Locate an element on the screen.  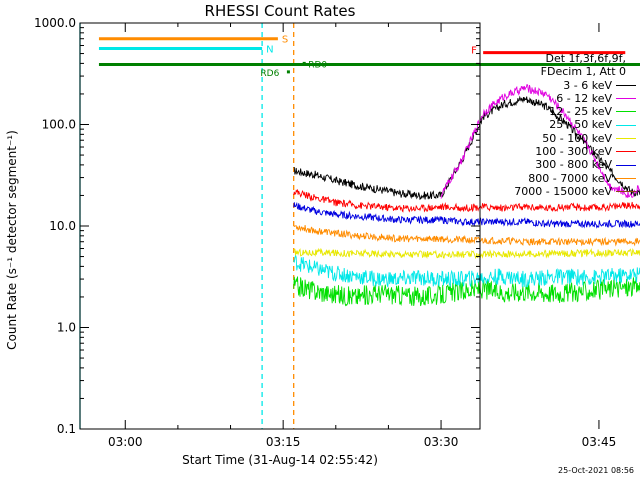
legend-entry: 300 - 800 keV is located at coordinates (558, 164).